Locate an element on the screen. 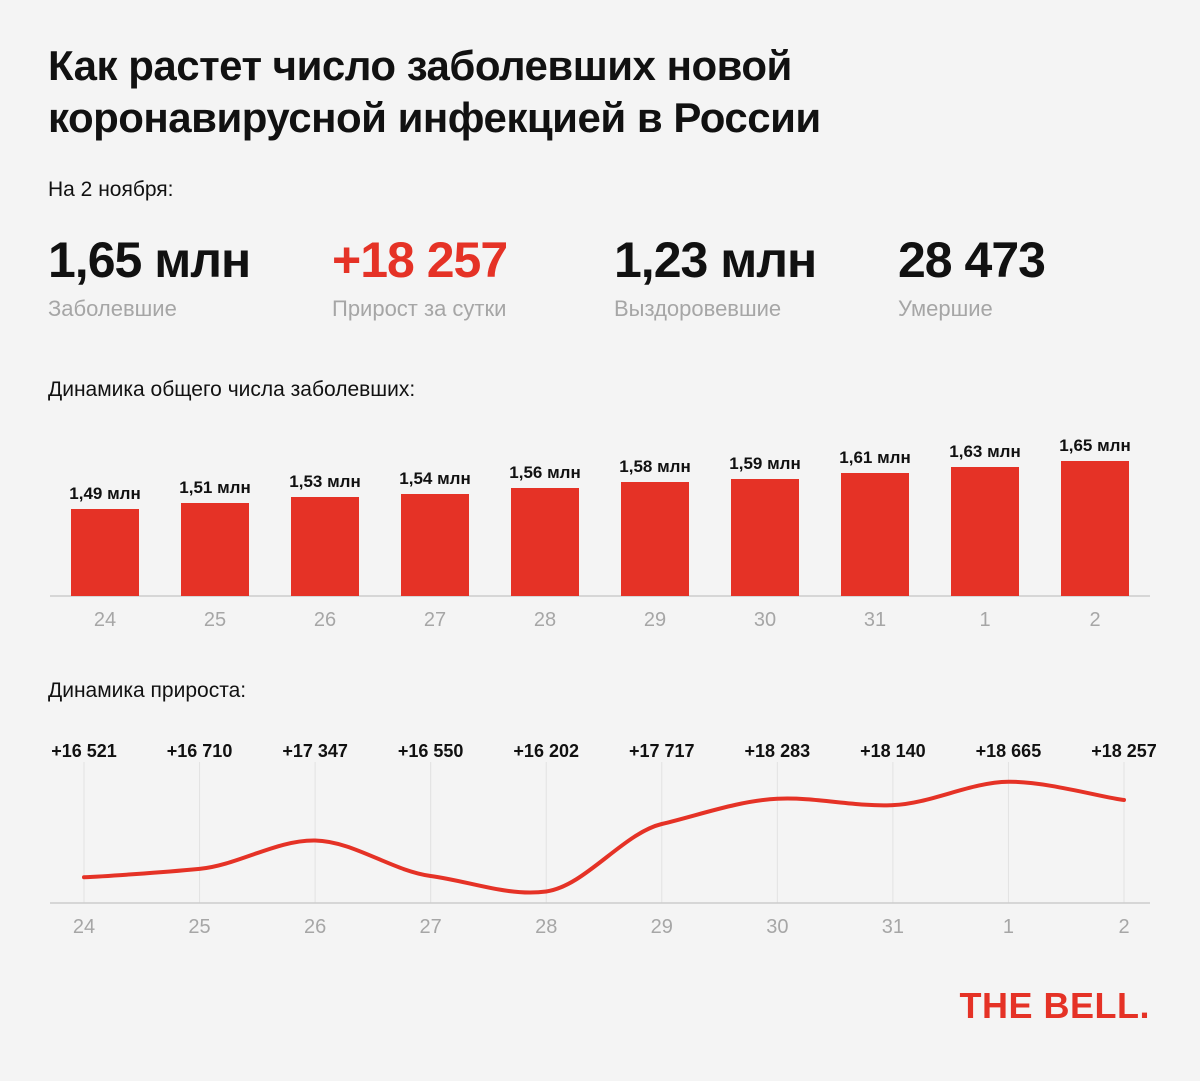  total-cases-bar-label: 1,51 млн is located at coordinates (214, 487).